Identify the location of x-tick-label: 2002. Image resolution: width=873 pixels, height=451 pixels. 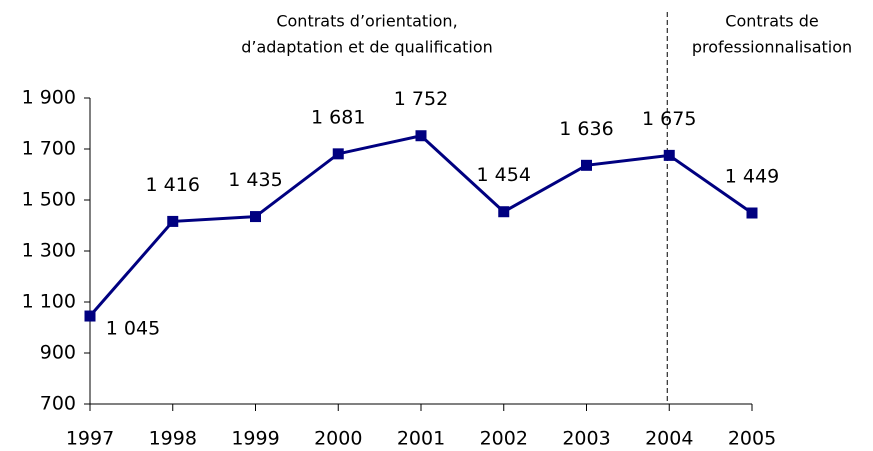
(504, 439).